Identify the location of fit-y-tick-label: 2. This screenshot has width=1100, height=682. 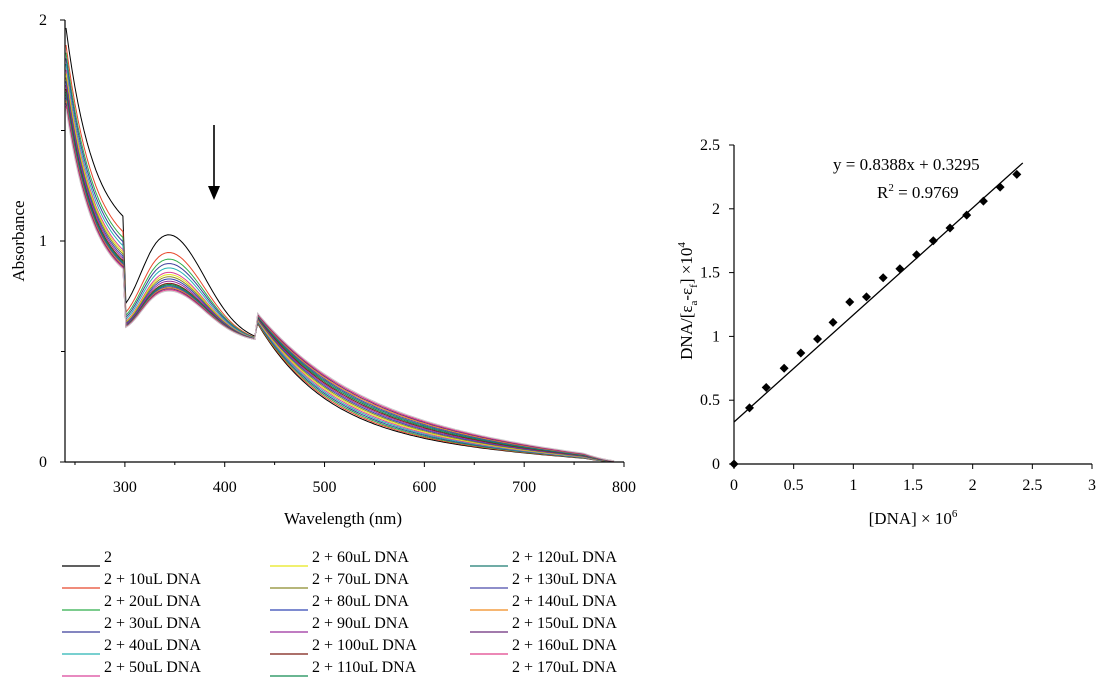
(716, 209).